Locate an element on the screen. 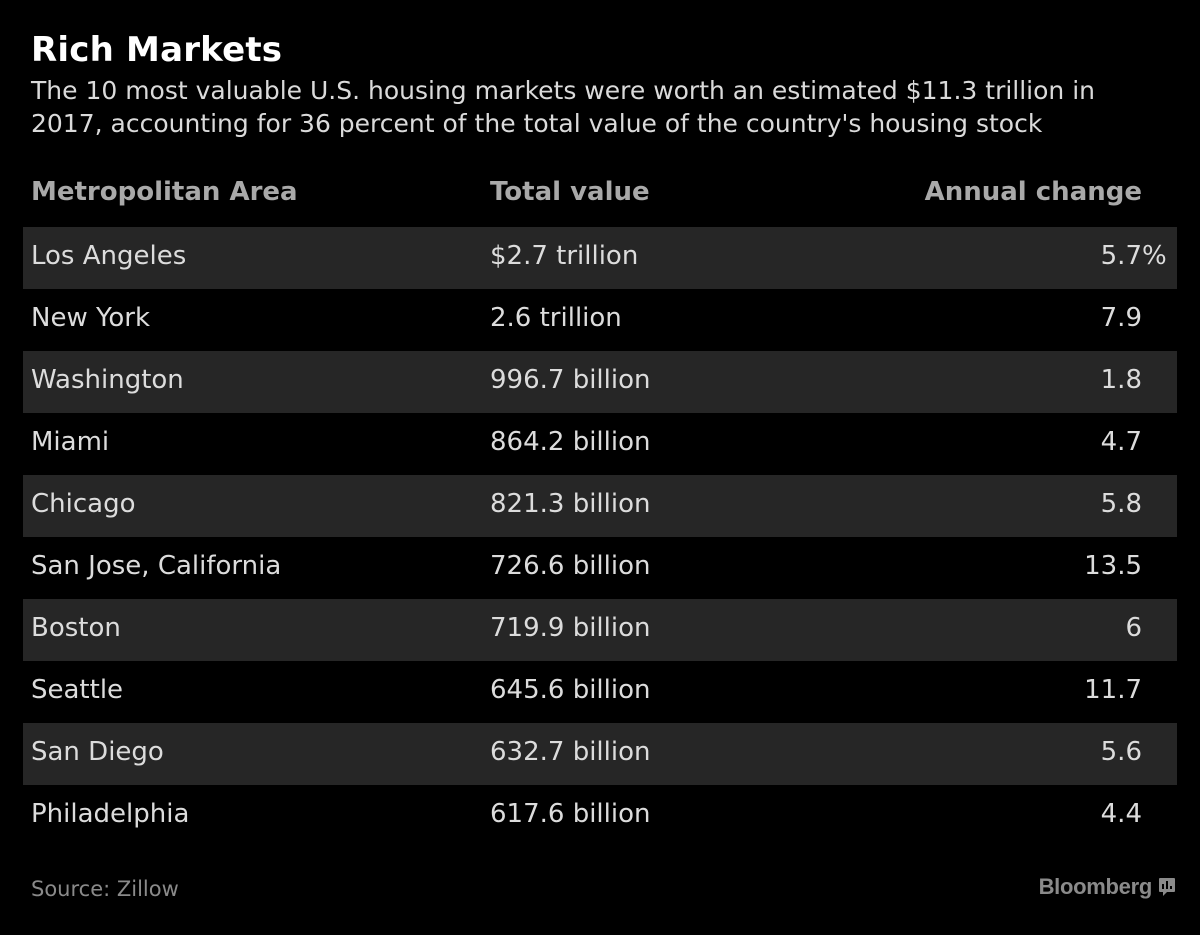 The width and height of the screenshot is (1200, 935). cell-change-value: 7.9 is located at coordinates (1121, 318).